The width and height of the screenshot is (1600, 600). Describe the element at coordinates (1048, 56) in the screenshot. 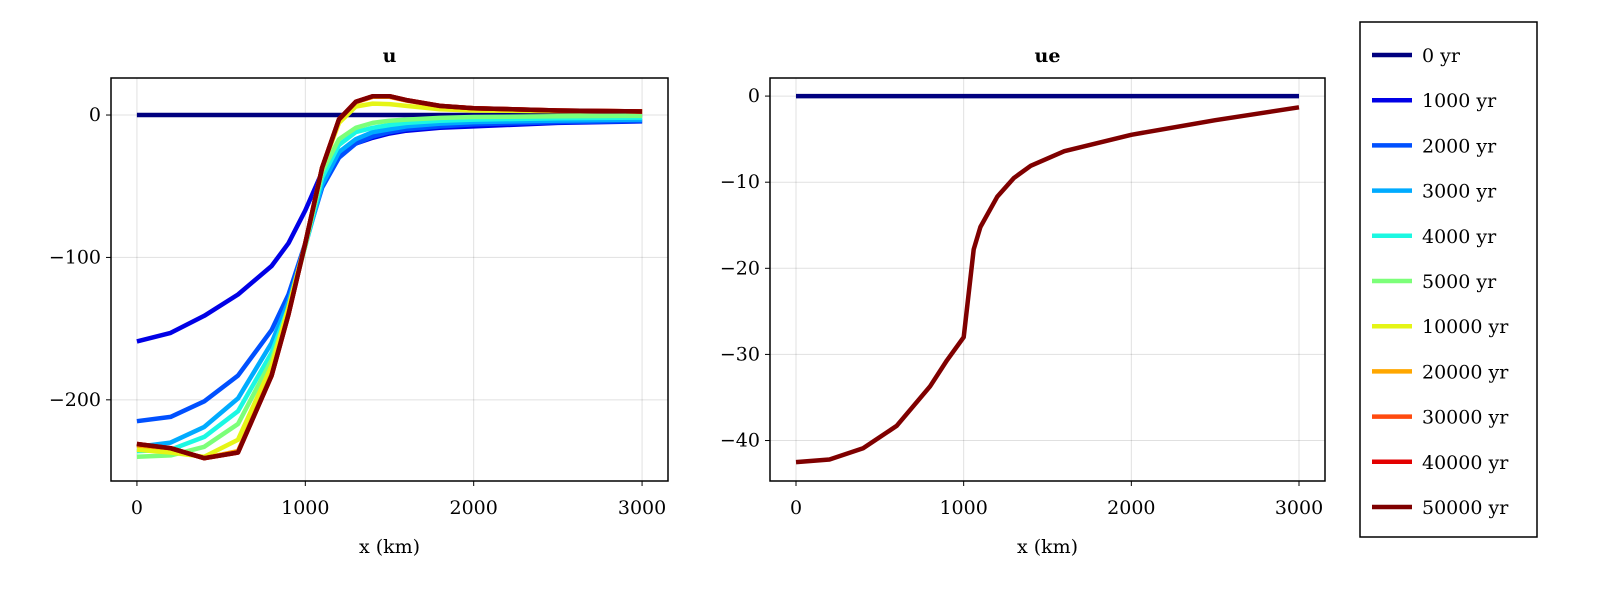

I see `chart-title: ue` at that location.